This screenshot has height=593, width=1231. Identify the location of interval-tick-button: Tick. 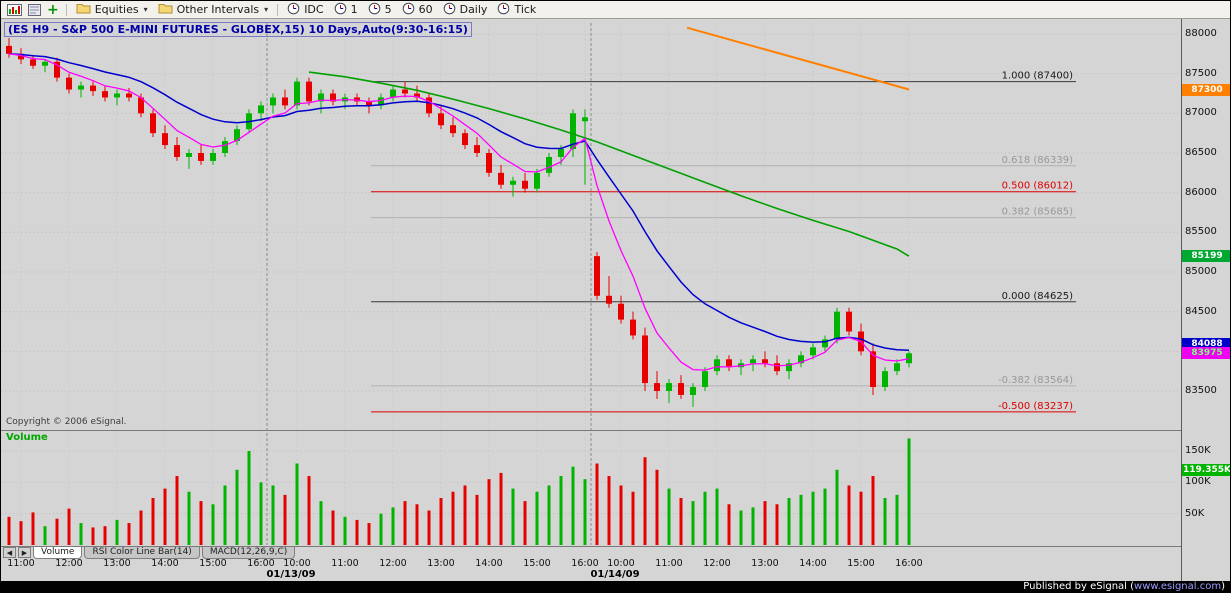
(516, 10).